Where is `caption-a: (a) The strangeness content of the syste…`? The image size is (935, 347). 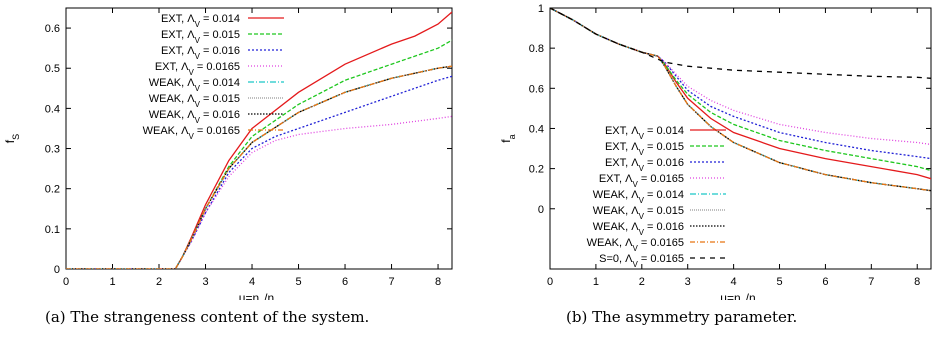 caption-a: (a) The strangeness content of the syste… is located at coordinates (207, 317).